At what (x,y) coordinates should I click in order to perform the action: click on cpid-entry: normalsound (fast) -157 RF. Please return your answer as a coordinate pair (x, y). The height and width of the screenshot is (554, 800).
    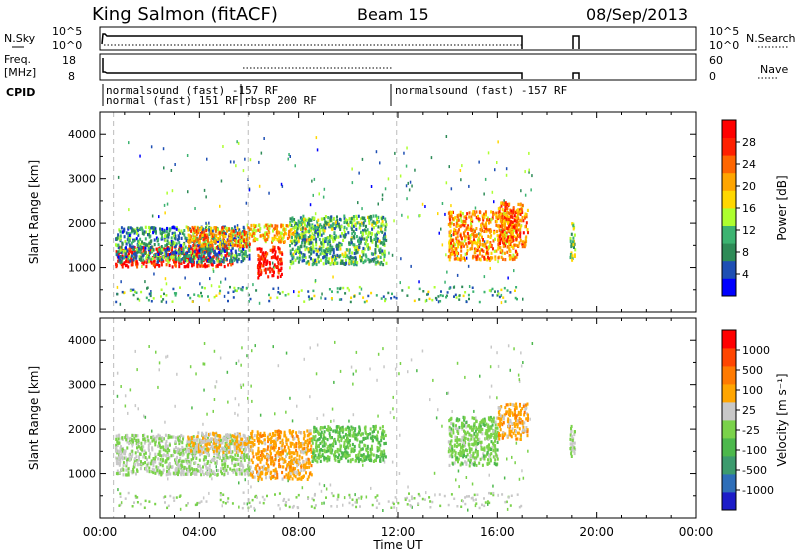
    Looking at the image, I should click on (192, 90).